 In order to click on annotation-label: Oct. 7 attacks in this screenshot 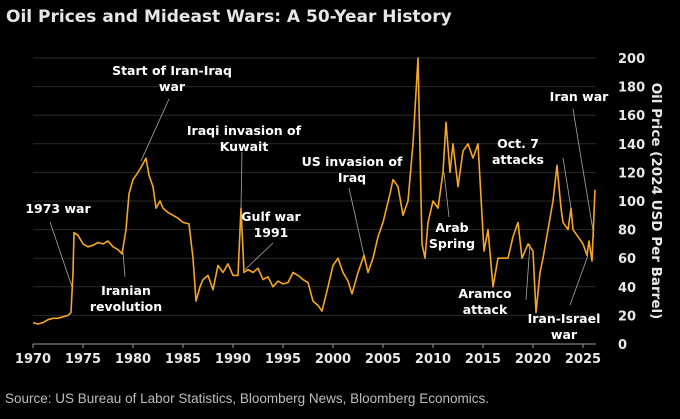, I will do `click(518, 151)`.